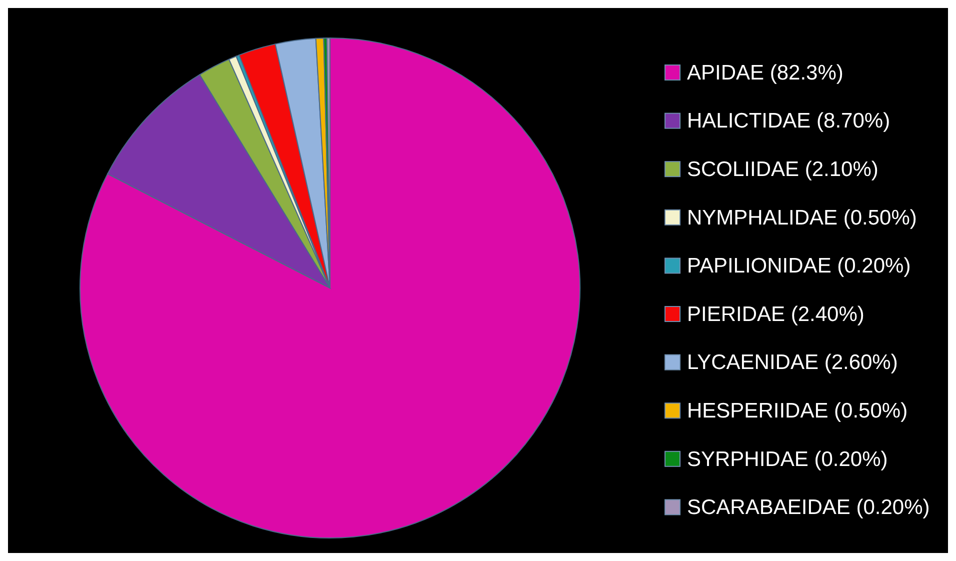 This screenshot has height=561, width=956. What do you see at coordinates (787, 459) in the screenshot?
I see `legend-label: SYRPHIDAE (0.20%)` at bounding box center [787, 459].